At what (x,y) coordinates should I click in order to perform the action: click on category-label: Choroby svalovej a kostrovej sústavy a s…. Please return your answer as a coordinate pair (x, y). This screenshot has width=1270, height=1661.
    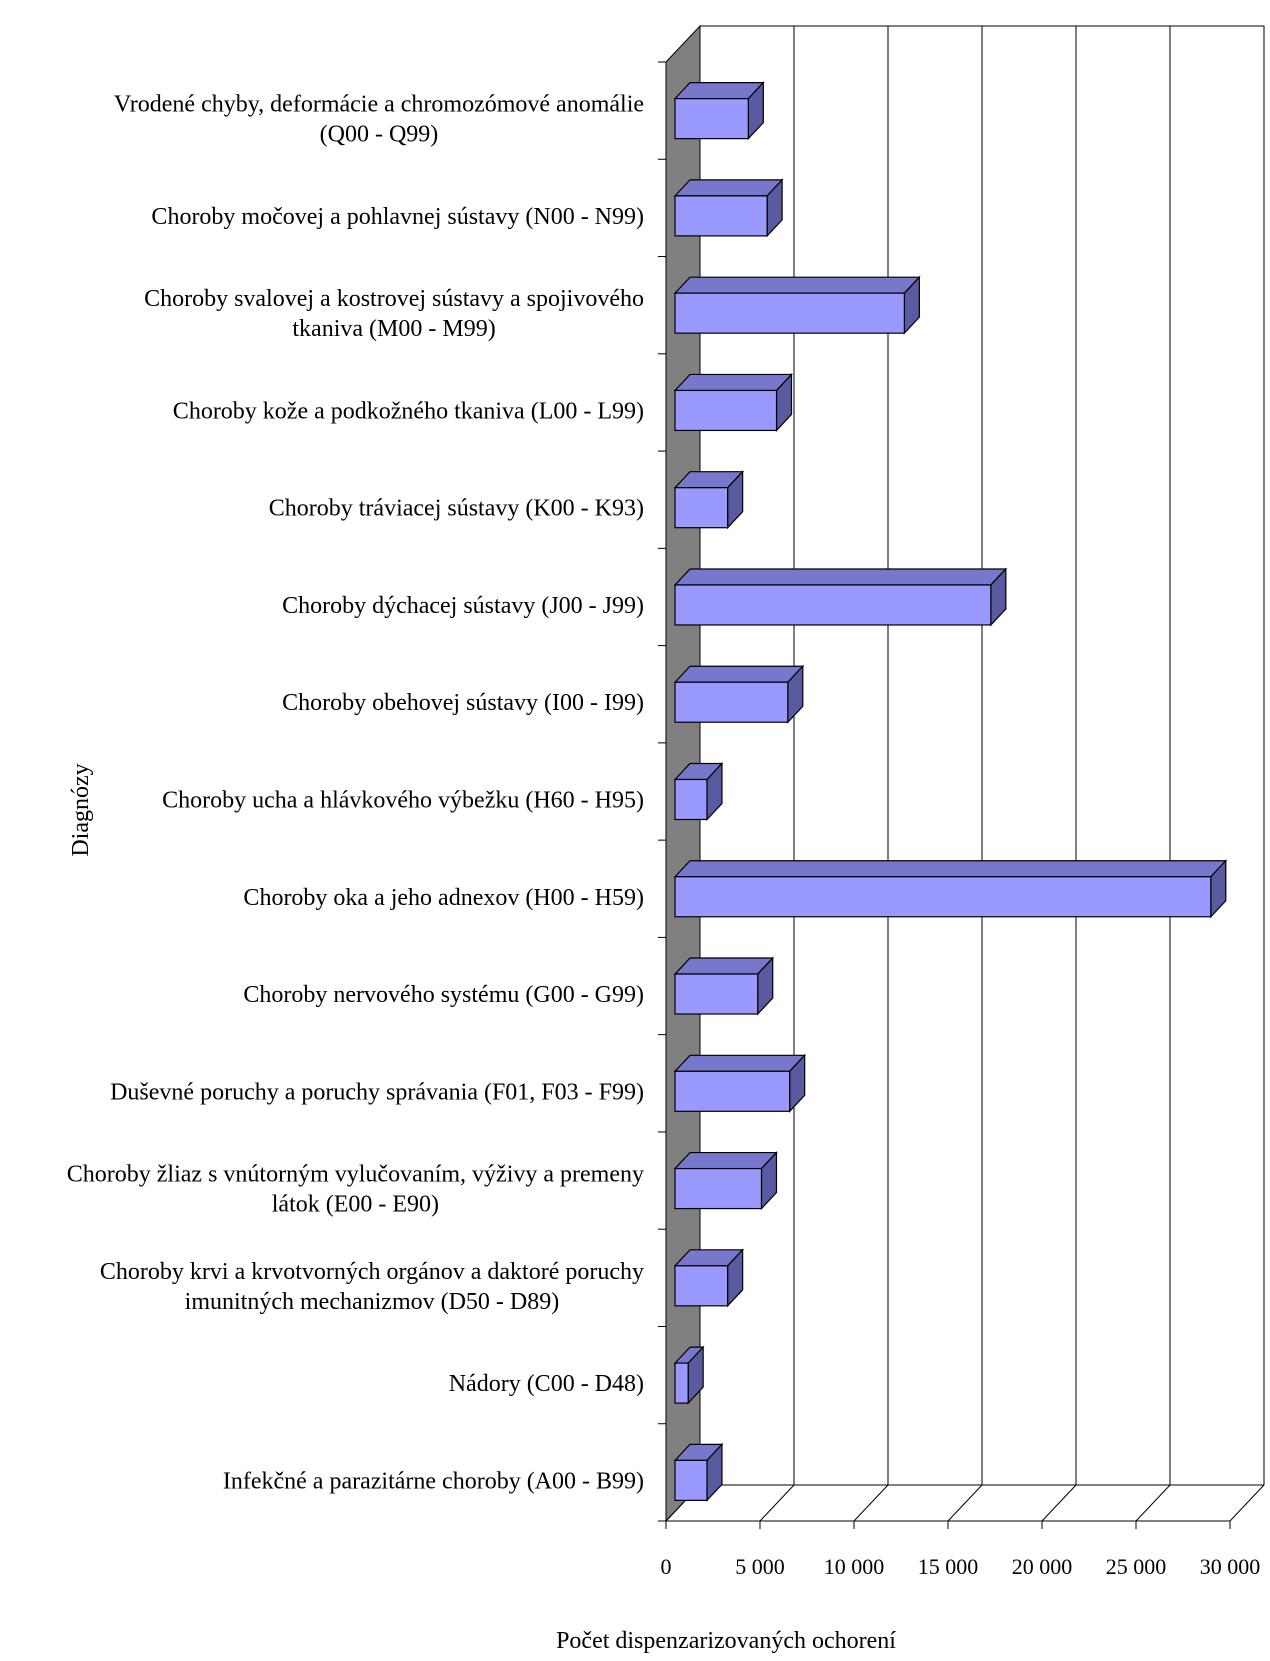
    Looking at the image, I should click on (394, 314).